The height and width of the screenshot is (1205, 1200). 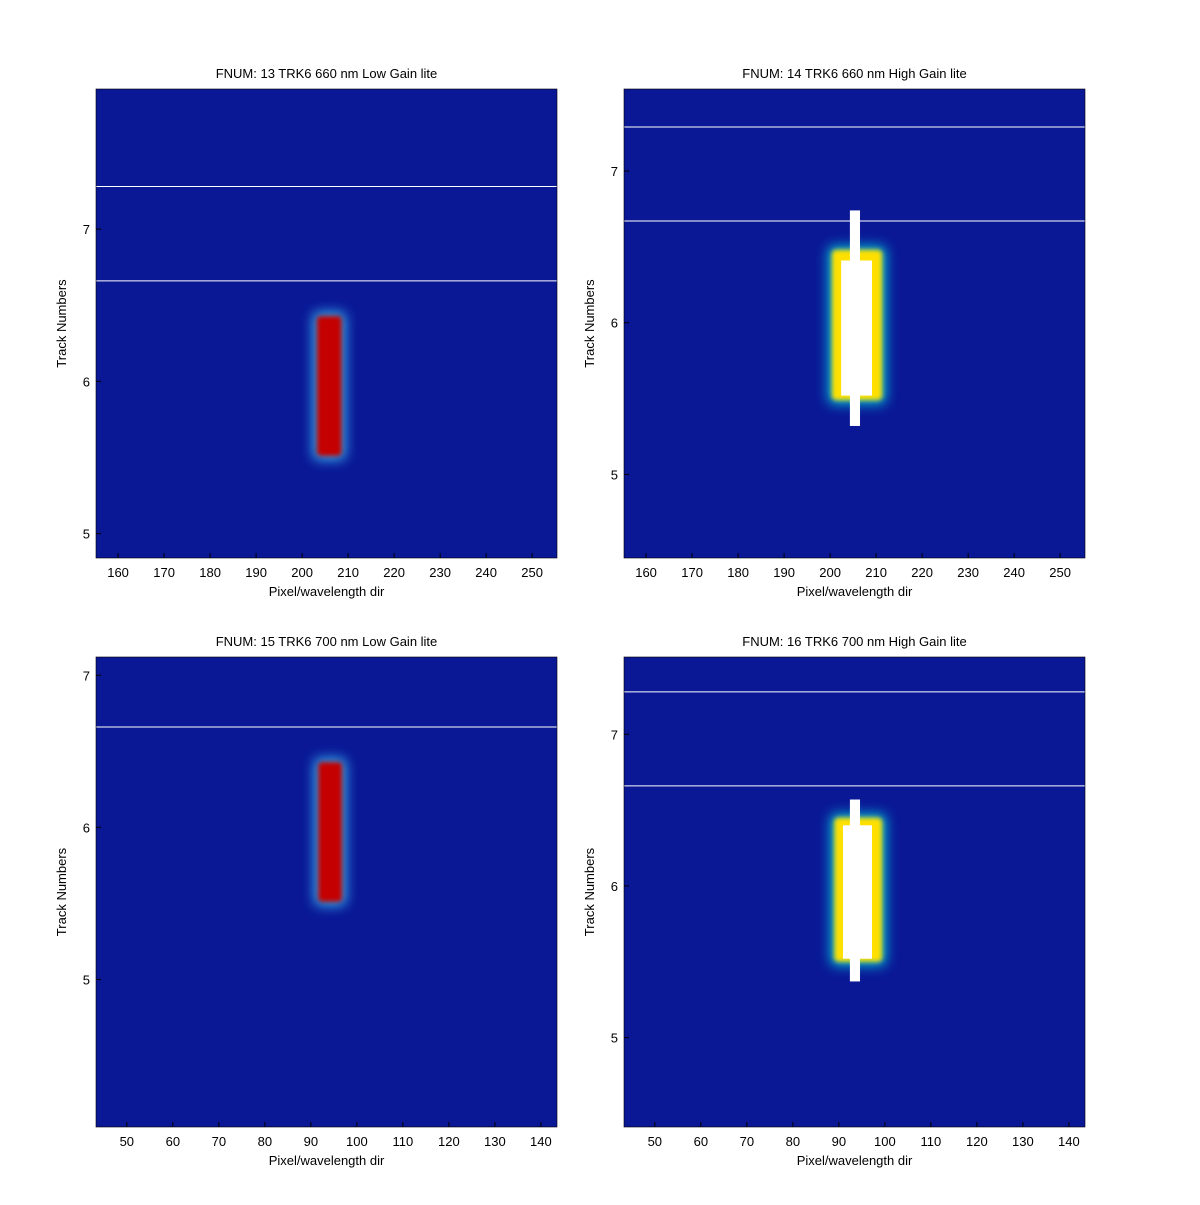 I want to click on chart-title: FNUM: 14 TRK6 660 nm High Gain lite, so click(x=854, y=73).